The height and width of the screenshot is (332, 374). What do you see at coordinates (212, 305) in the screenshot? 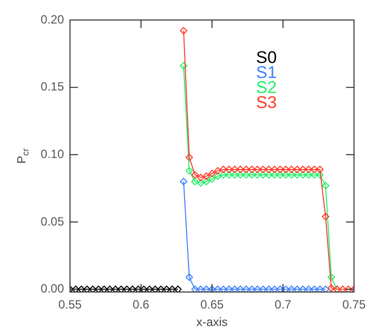
I see `x-tick-label: 0.65` at bounding box center [212, 305].